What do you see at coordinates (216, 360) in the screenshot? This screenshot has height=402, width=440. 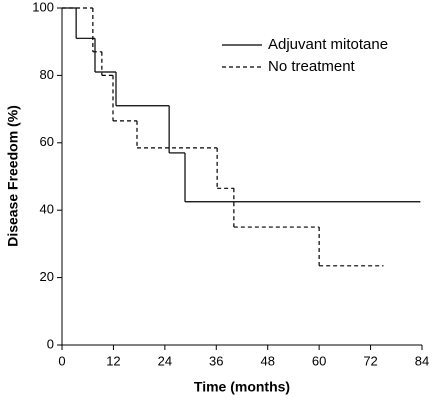 I see `x-tick-label: 36` at bounding box center [216, 360].